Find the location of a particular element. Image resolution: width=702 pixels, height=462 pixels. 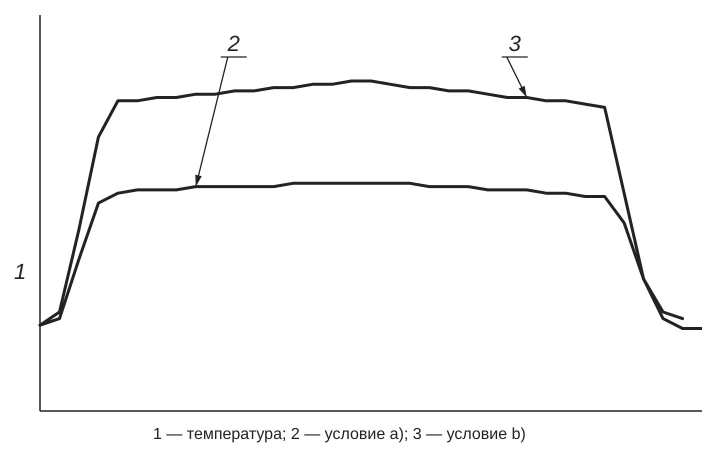

text: 1 — температура; 2 — условие a); 3 — условие b) is located at coordinates (340, 435).